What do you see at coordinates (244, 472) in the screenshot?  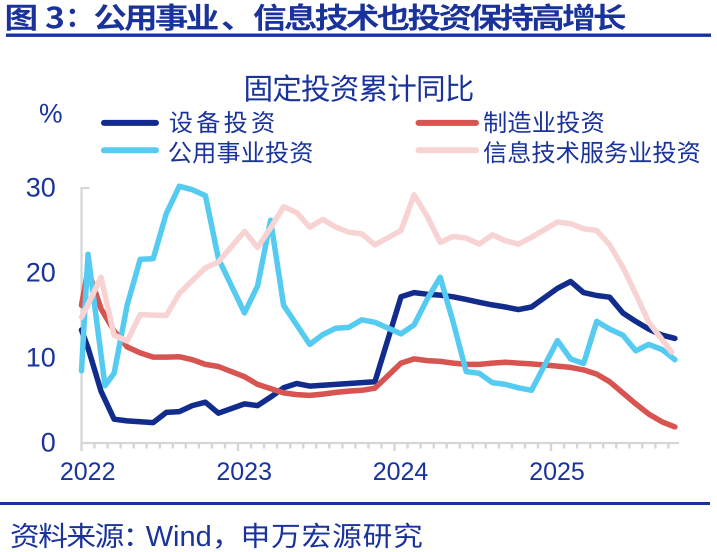 I see `svg-text: 2023` at bounding box center [244, 472].